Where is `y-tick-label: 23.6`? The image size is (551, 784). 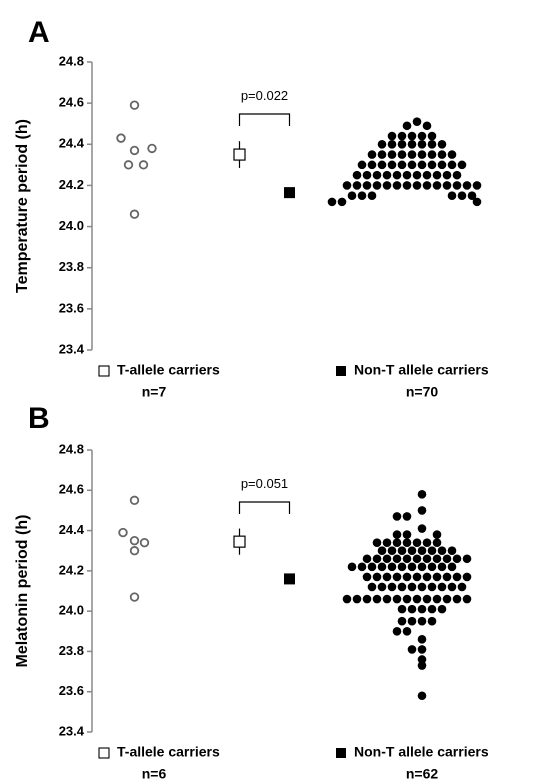
y-tick-label: 23.6 is located at coordinates (71, 307).